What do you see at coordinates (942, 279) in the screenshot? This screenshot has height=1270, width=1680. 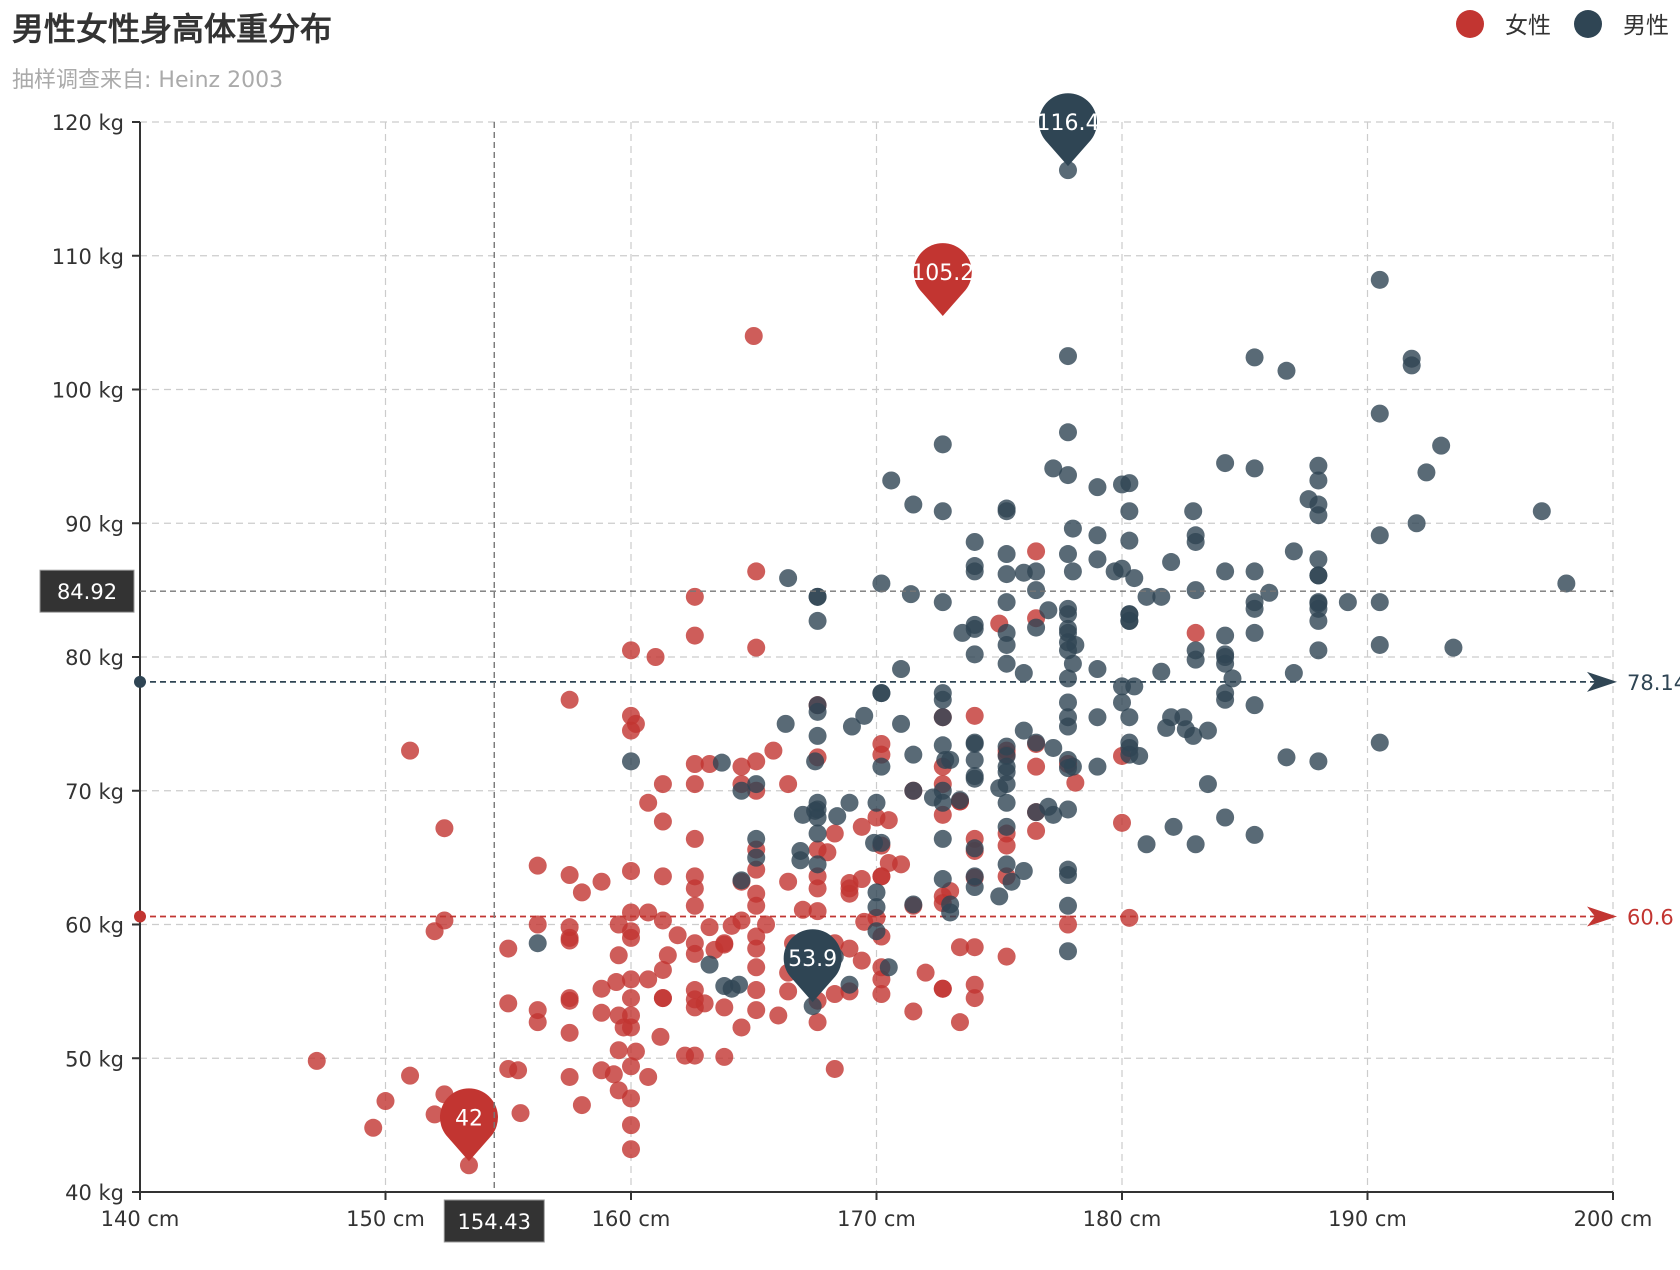 I see `female-mark-pin: 105.2` at bounding box center [942, 279].